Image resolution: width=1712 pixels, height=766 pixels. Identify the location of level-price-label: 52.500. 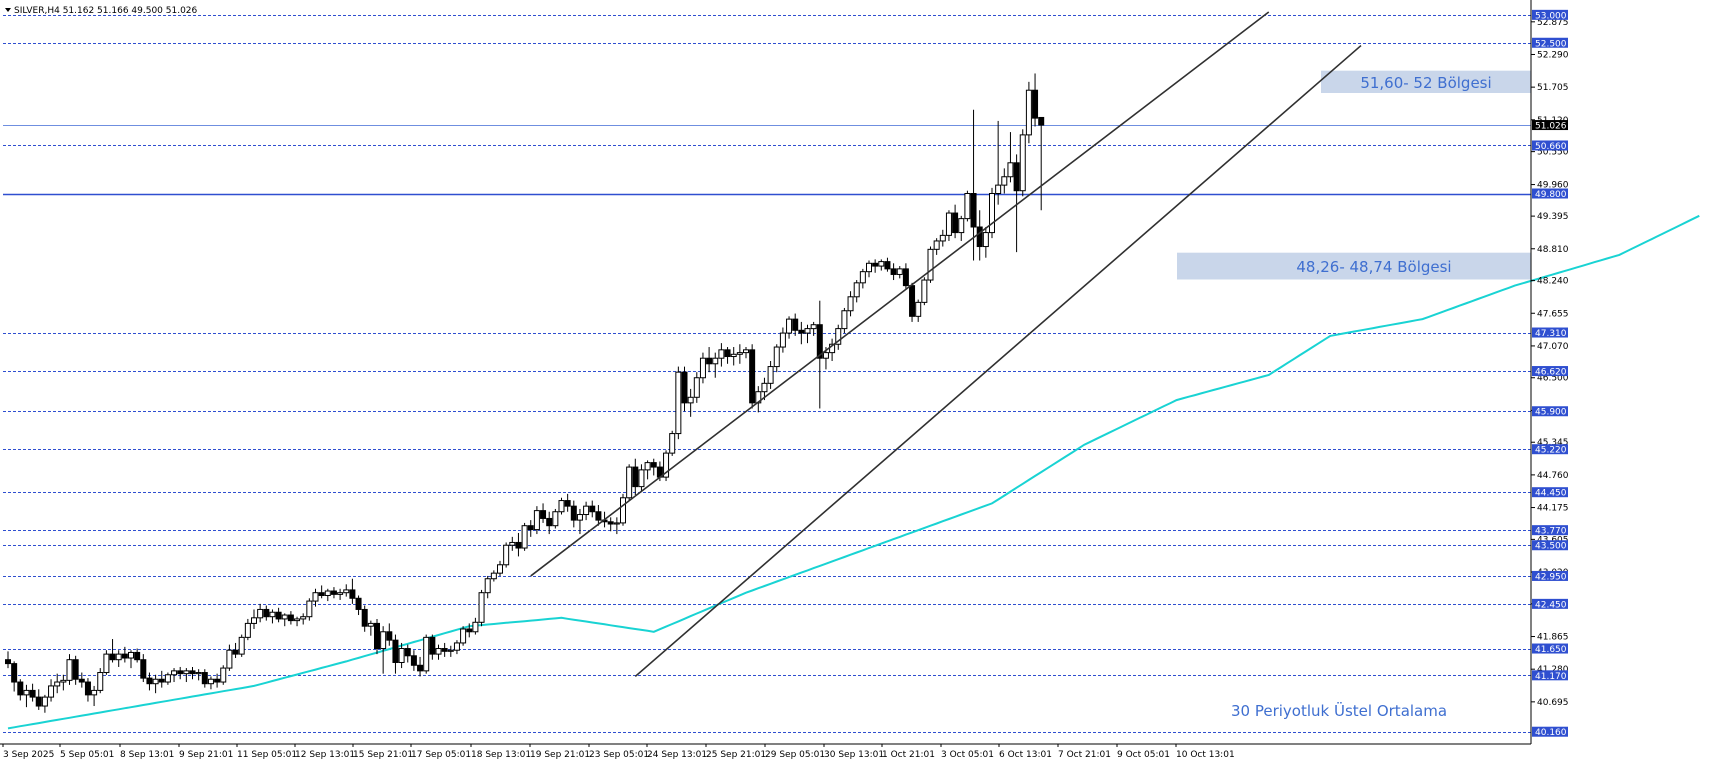
(1551, 44).